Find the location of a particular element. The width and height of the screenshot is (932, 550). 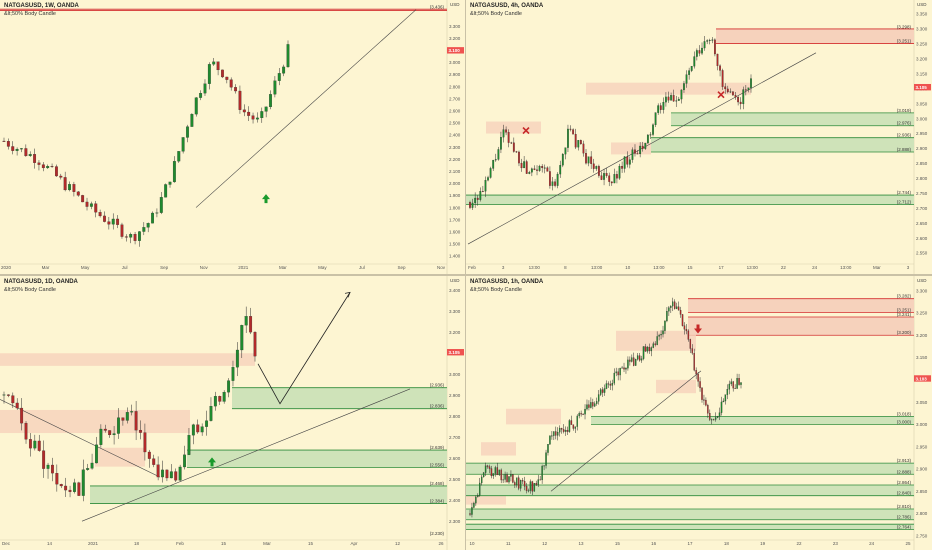

demand-zone is located at coordinates (317, 459).